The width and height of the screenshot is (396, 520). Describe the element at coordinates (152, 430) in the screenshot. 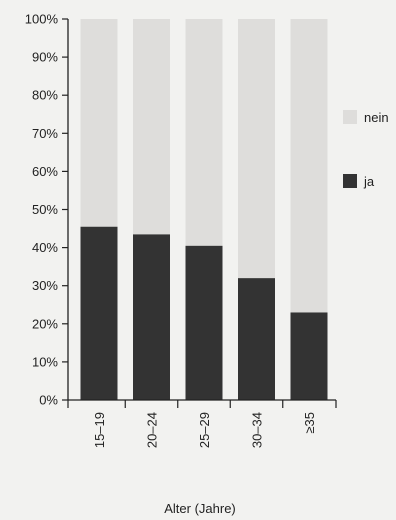

I see `x-tick-label: 20–24` at that location.